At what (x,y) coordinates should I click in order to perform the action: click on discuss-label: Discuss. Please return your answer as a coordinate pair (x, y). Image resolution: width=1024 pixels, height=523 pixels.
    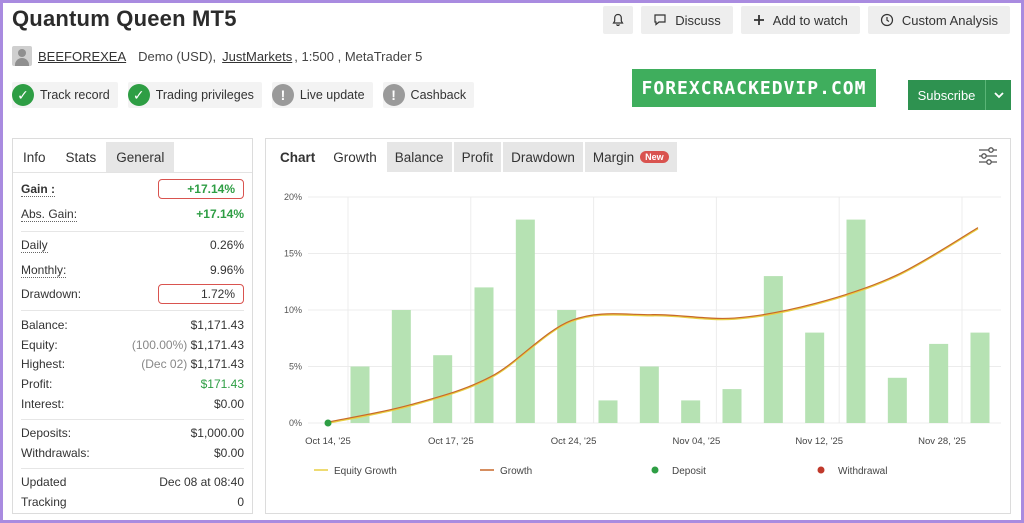
    Looking at the image, I should click on (698, 20).